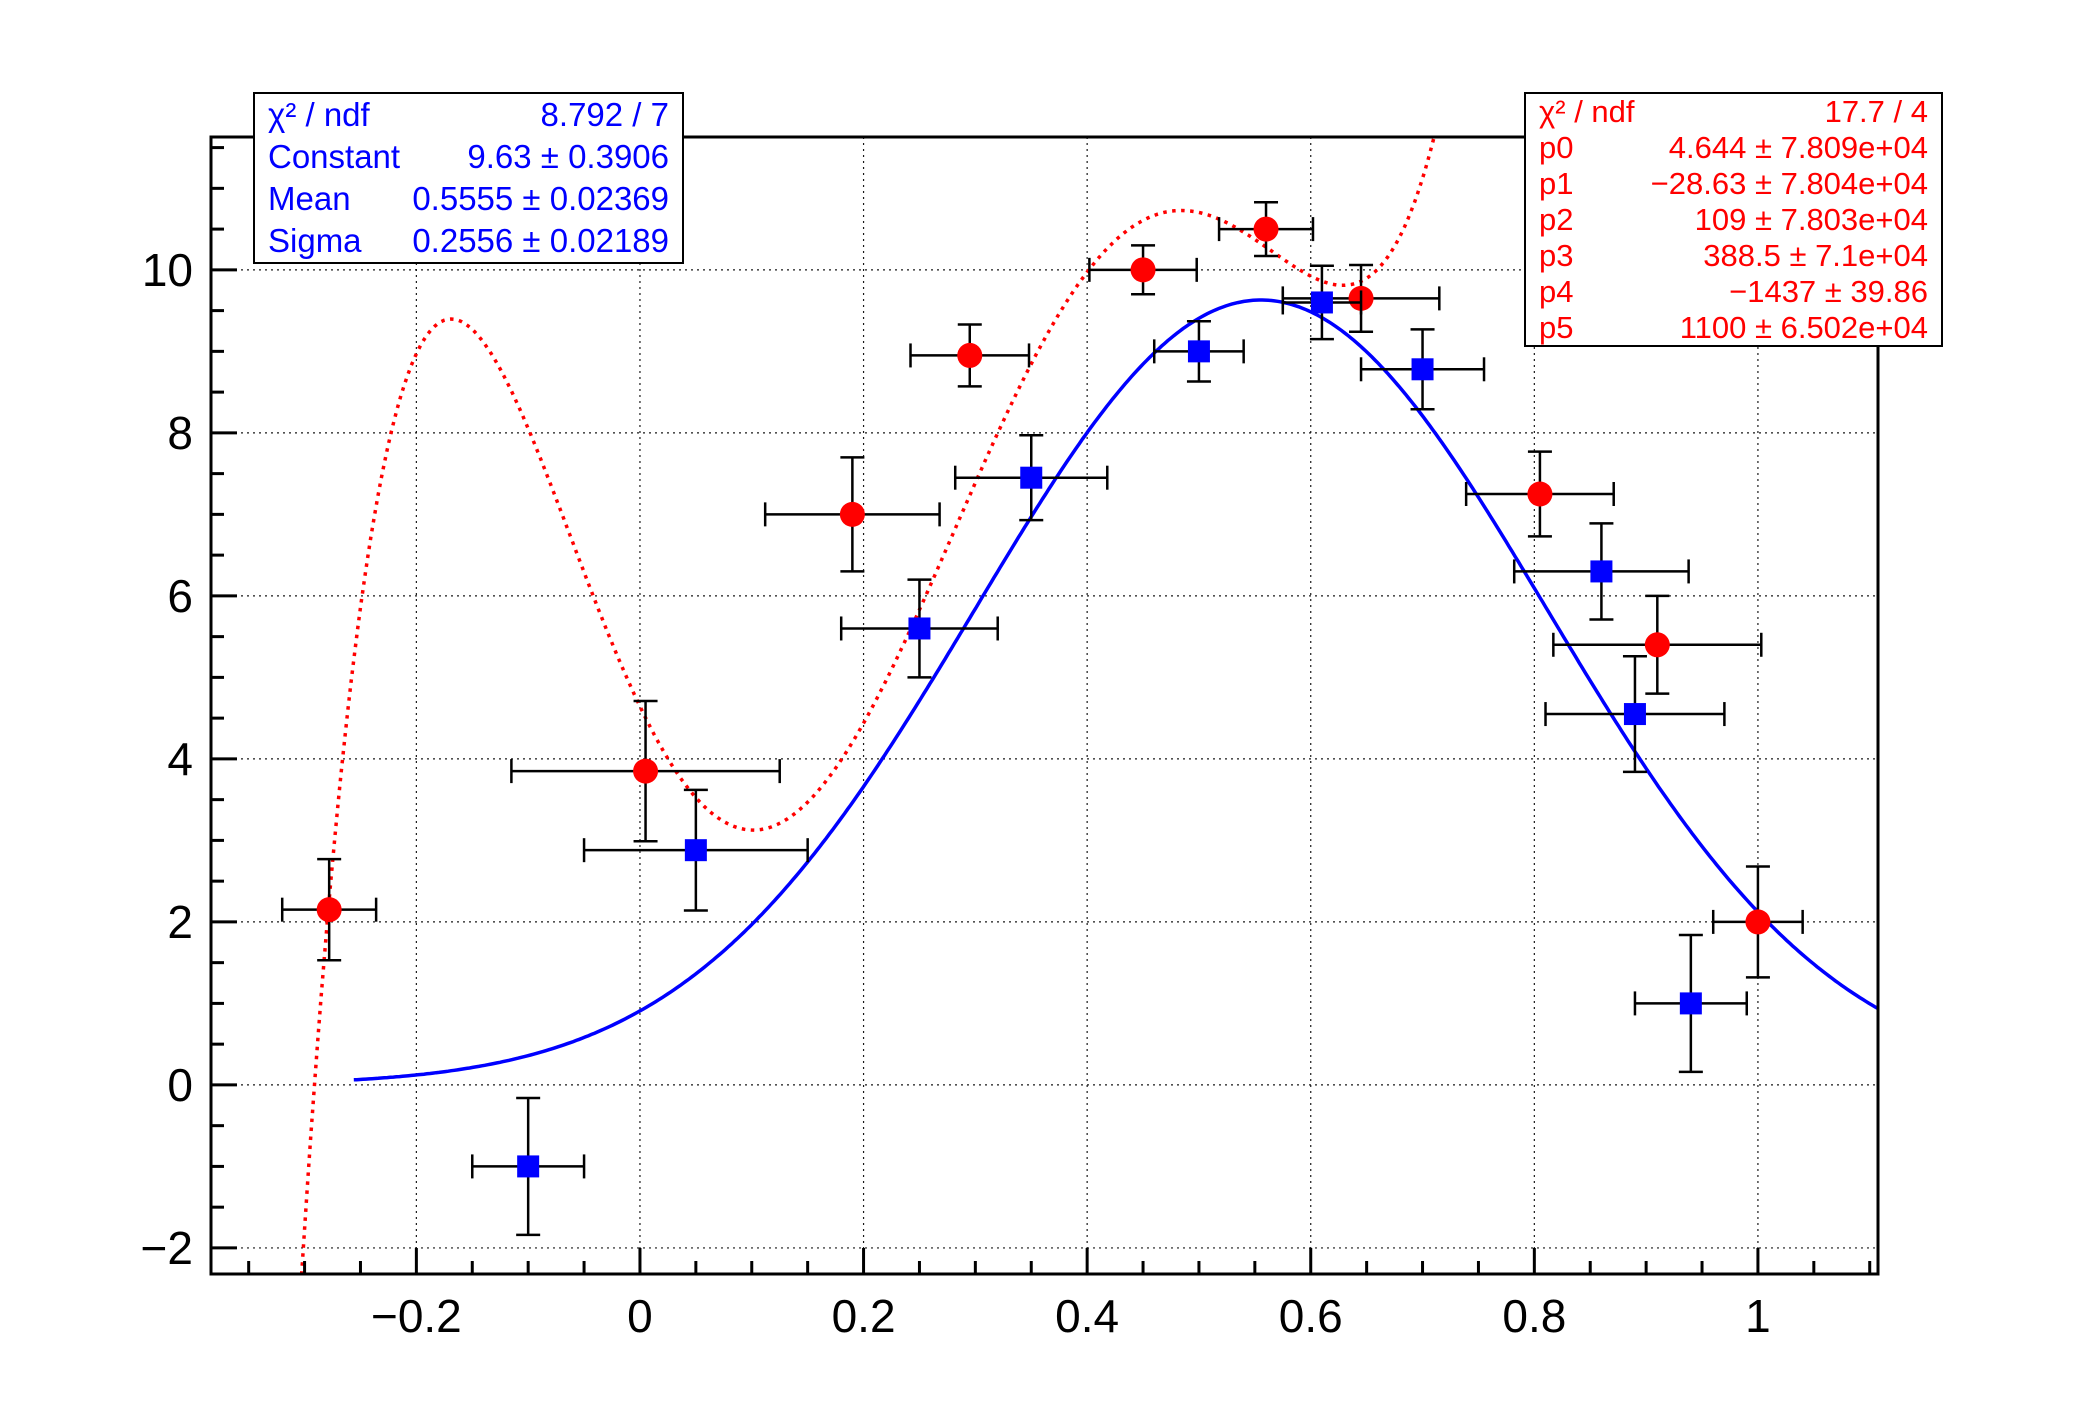 The width and height of the screenshot is (2088, 1416). Describe the element at coordinates (180, 433) in the screenshot. I see `y-tick-label: 8` at that location.